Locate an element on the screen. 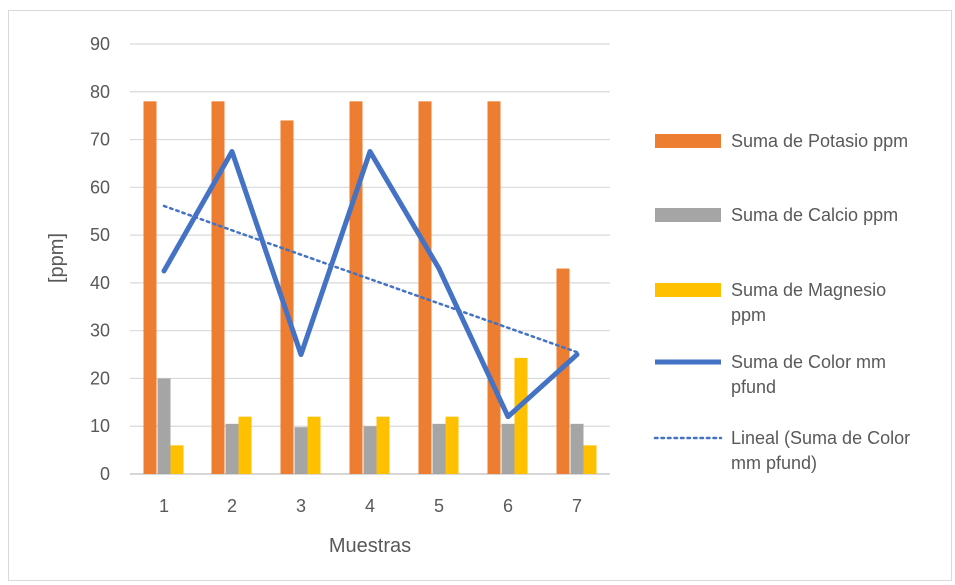 The height and width of the screenshot is (585, 955). y-axis-title: [ppm] is located at coordinates (57, 258).